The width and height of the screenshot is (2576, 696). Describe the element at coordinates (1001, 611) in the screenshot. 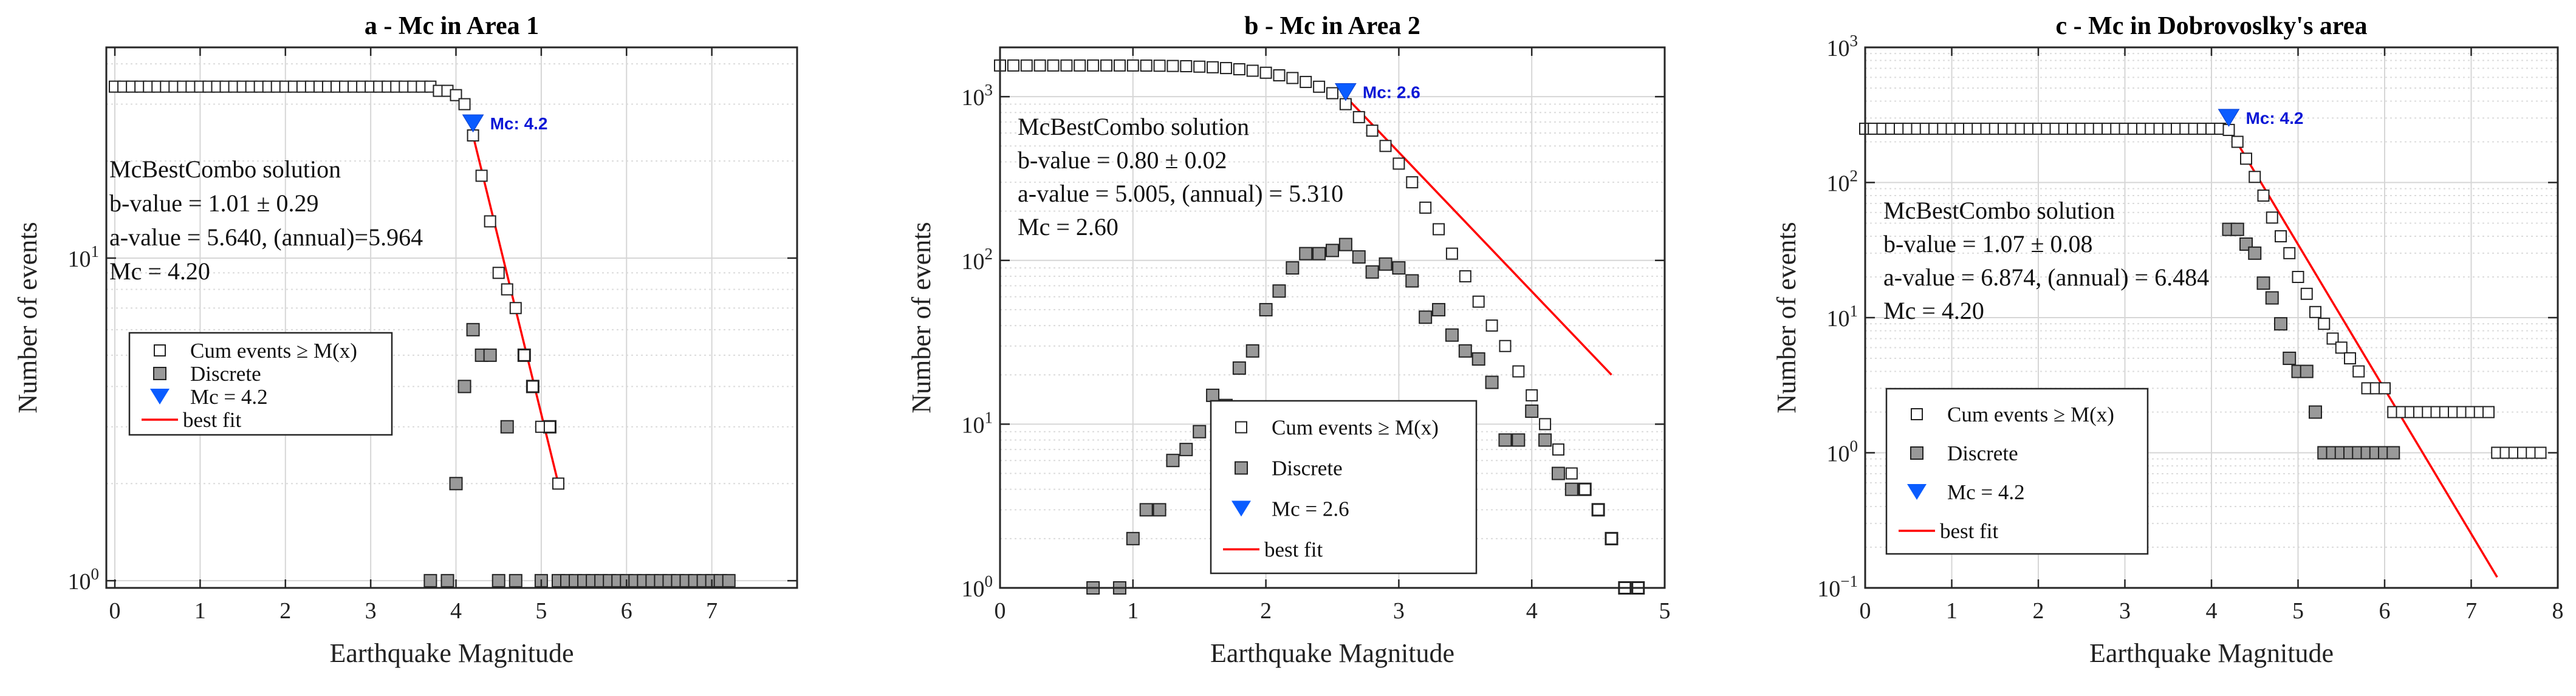

I see `x-tick-label: 0` at that location.